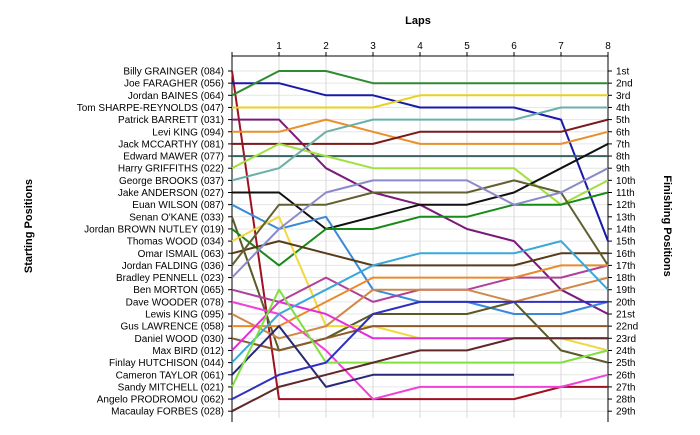  What do you see at coordinates (418, 21) in the screenshot?
I see `chart-title: Laps` at bounding box center [418, 21].